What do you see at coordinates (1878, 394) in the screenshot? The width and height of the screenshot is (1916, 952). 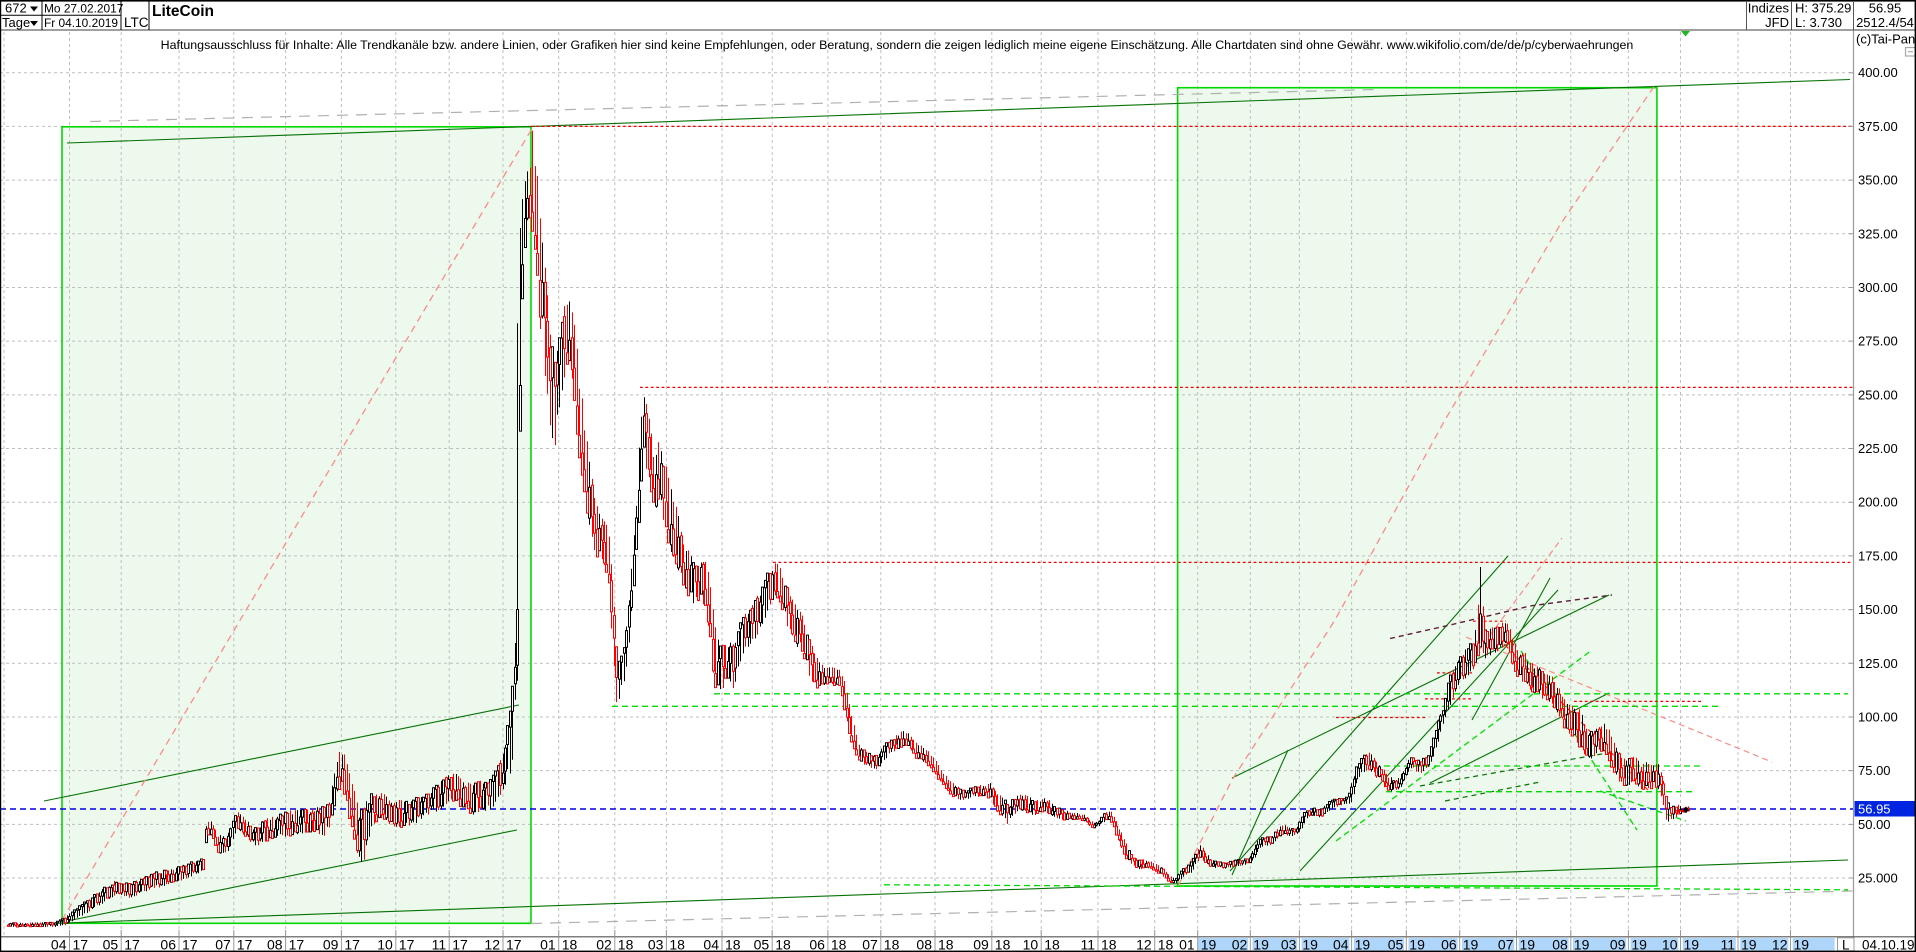 I see `svg-text: 250.00` at bounding box center [1878, 394].